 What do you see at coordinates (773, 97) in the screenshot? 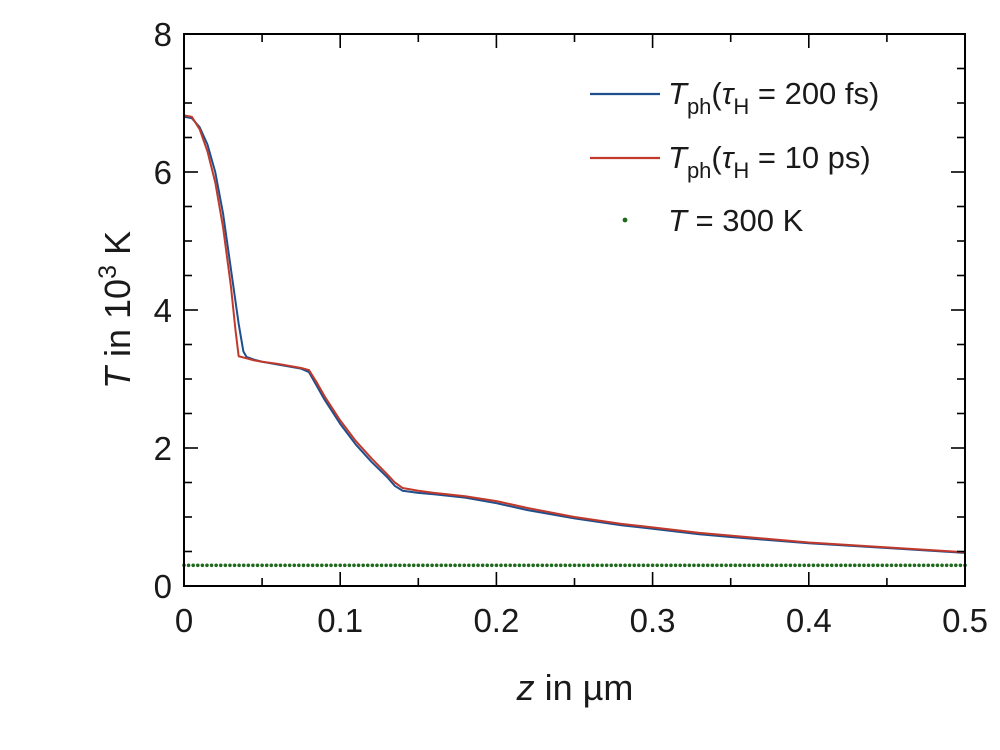
I see `legend-label-200fs: Tph(τH = 200 fs)` at bounding box center [773, 97].